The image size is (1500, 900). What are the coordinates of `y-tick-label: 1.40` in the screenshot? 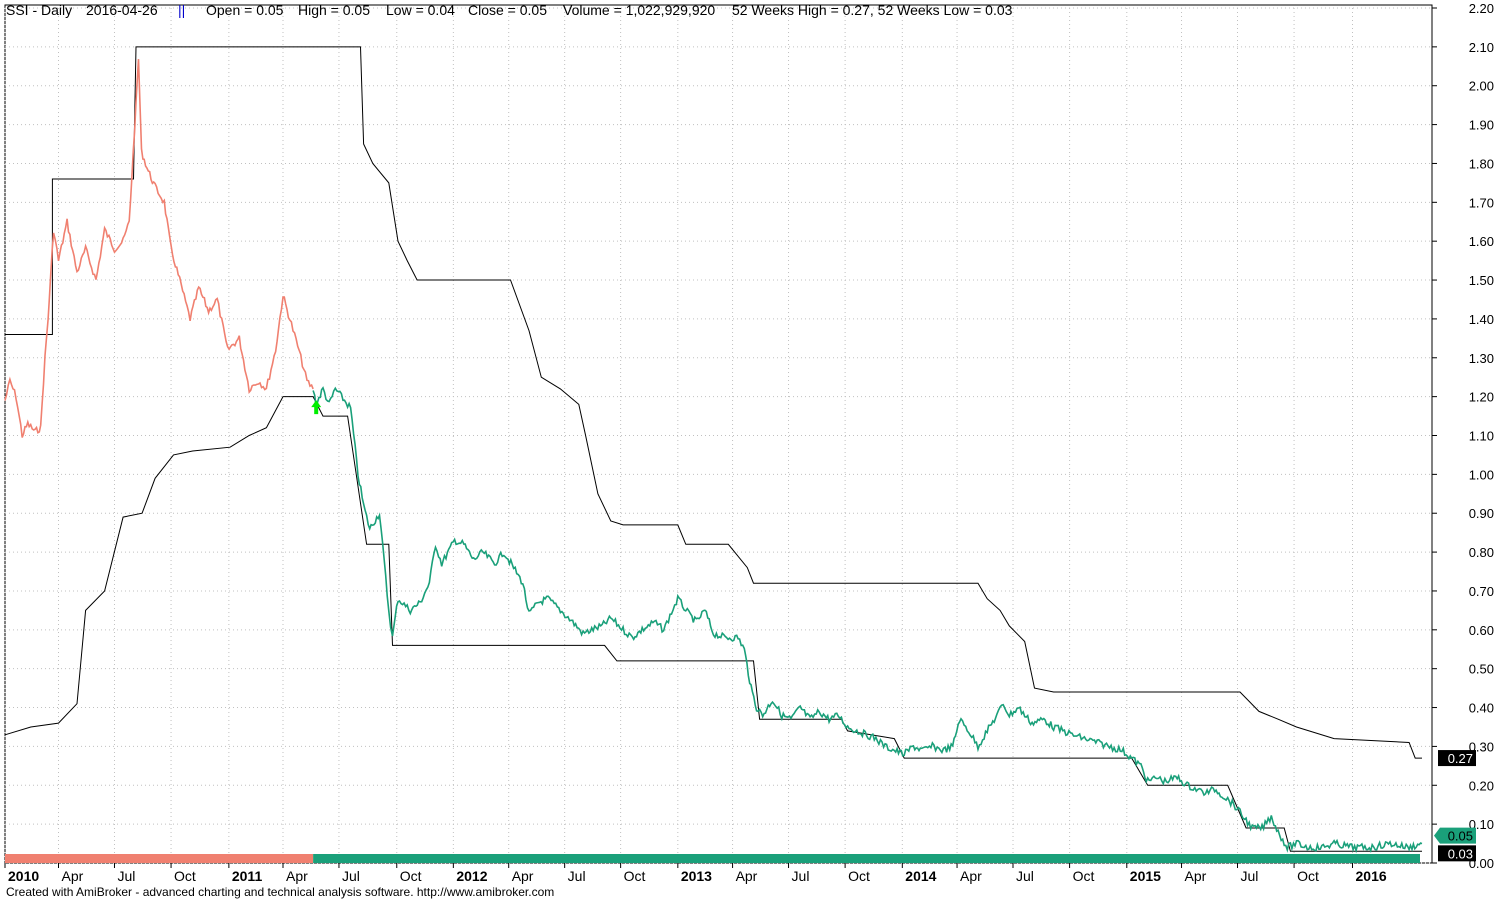 It's located at (1481, 319).